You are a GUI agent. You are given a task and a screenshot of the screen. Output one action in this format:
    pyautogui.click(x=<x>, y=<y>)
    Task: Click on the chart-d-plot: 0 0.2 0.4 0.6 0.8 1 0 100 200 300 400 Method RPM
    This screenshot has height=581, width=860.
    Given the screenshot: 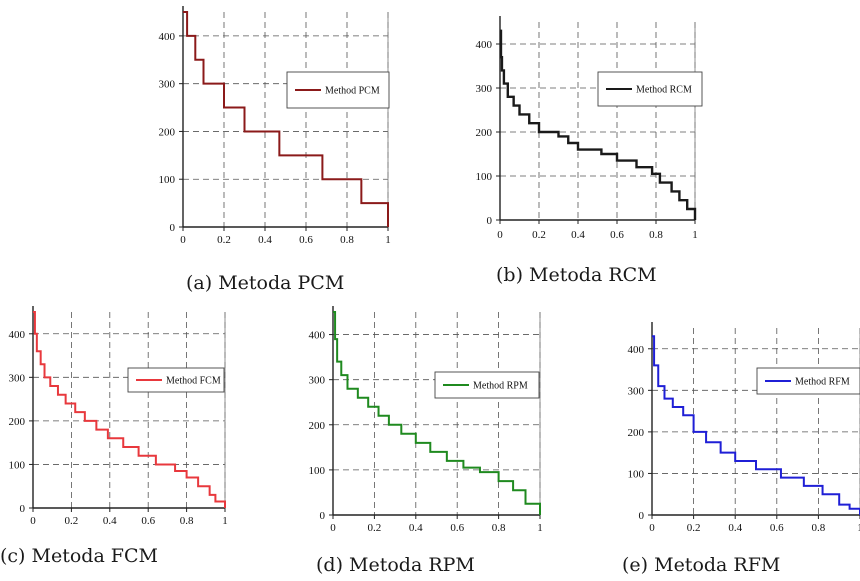 What is the action you would take?
    pyautogui.click(x=426, y=420)
    